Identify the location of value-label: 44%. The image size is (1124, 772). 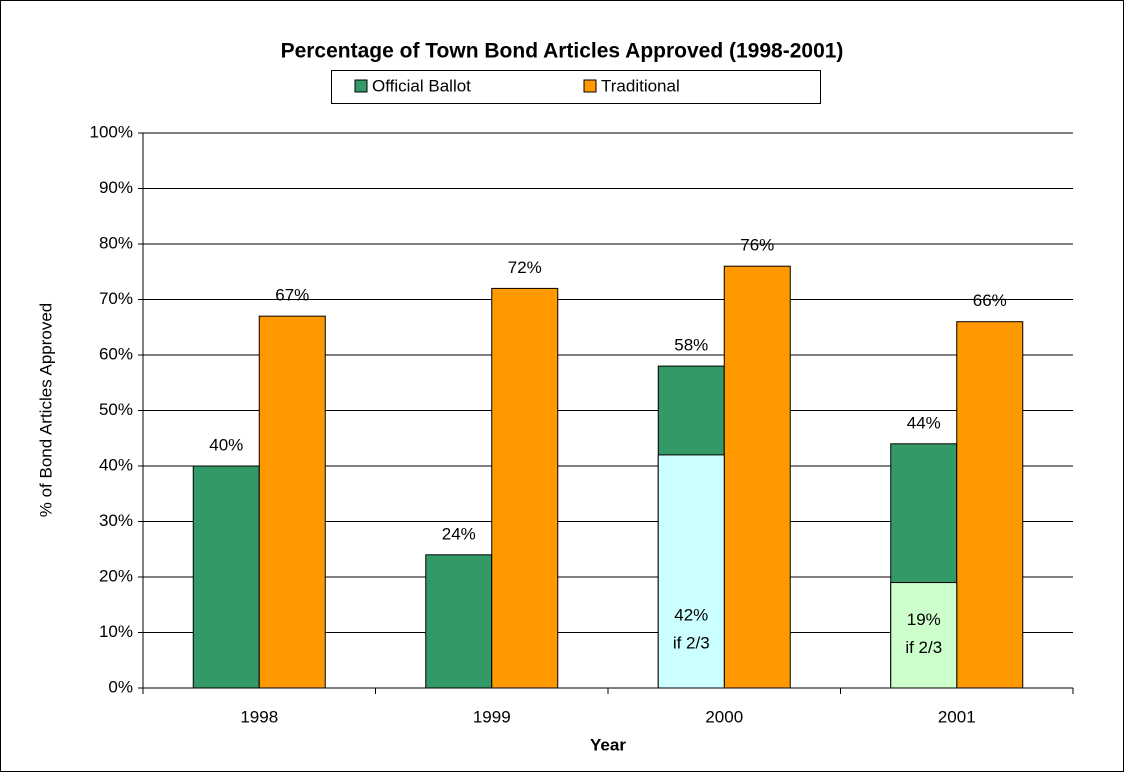
(924, 422).